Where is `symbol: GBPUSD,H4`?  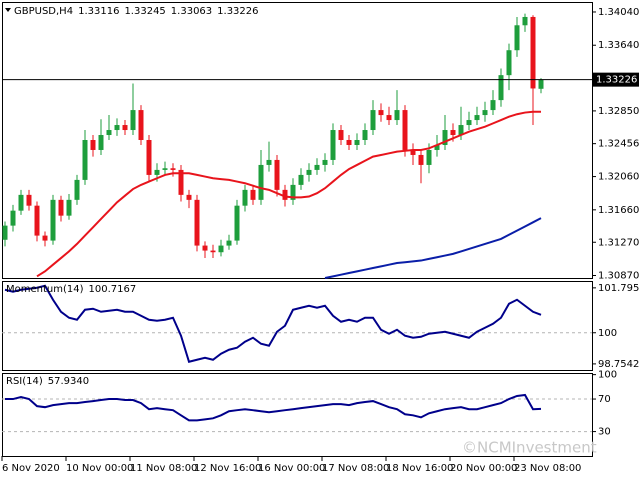
symbol: GBPUSD,H4 is located at coordinates (43, 11).